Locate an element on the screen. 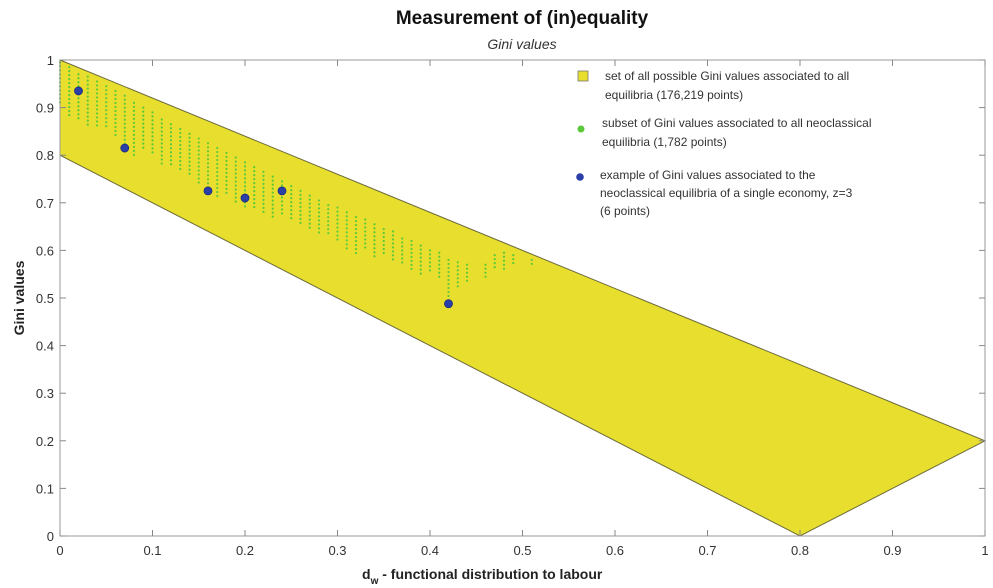 The image size is (993, 588). x-tick-label: 1 is located at coordinates (984, 550).